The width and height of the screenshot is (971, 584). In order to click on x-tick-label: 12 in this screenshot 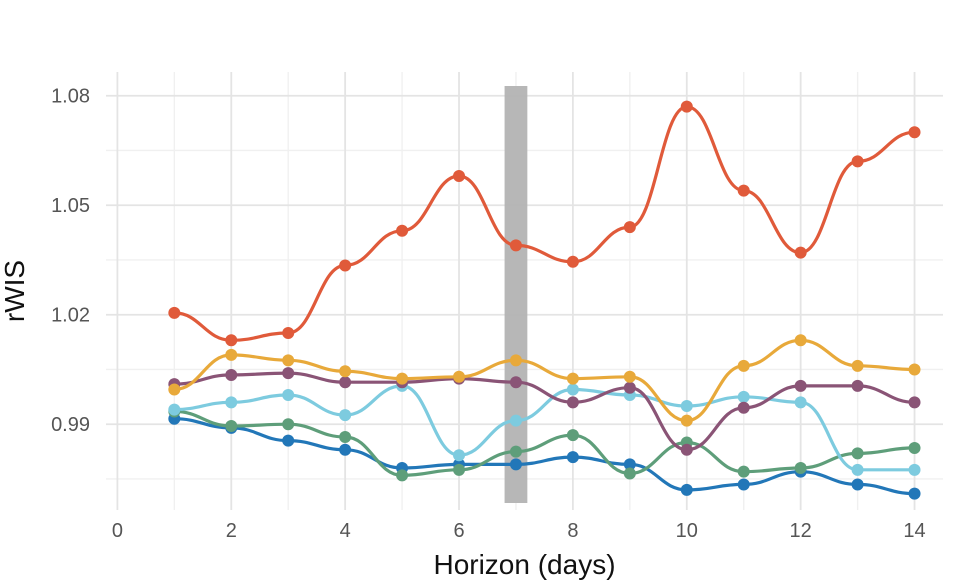, I will do `click(801, 531)`.